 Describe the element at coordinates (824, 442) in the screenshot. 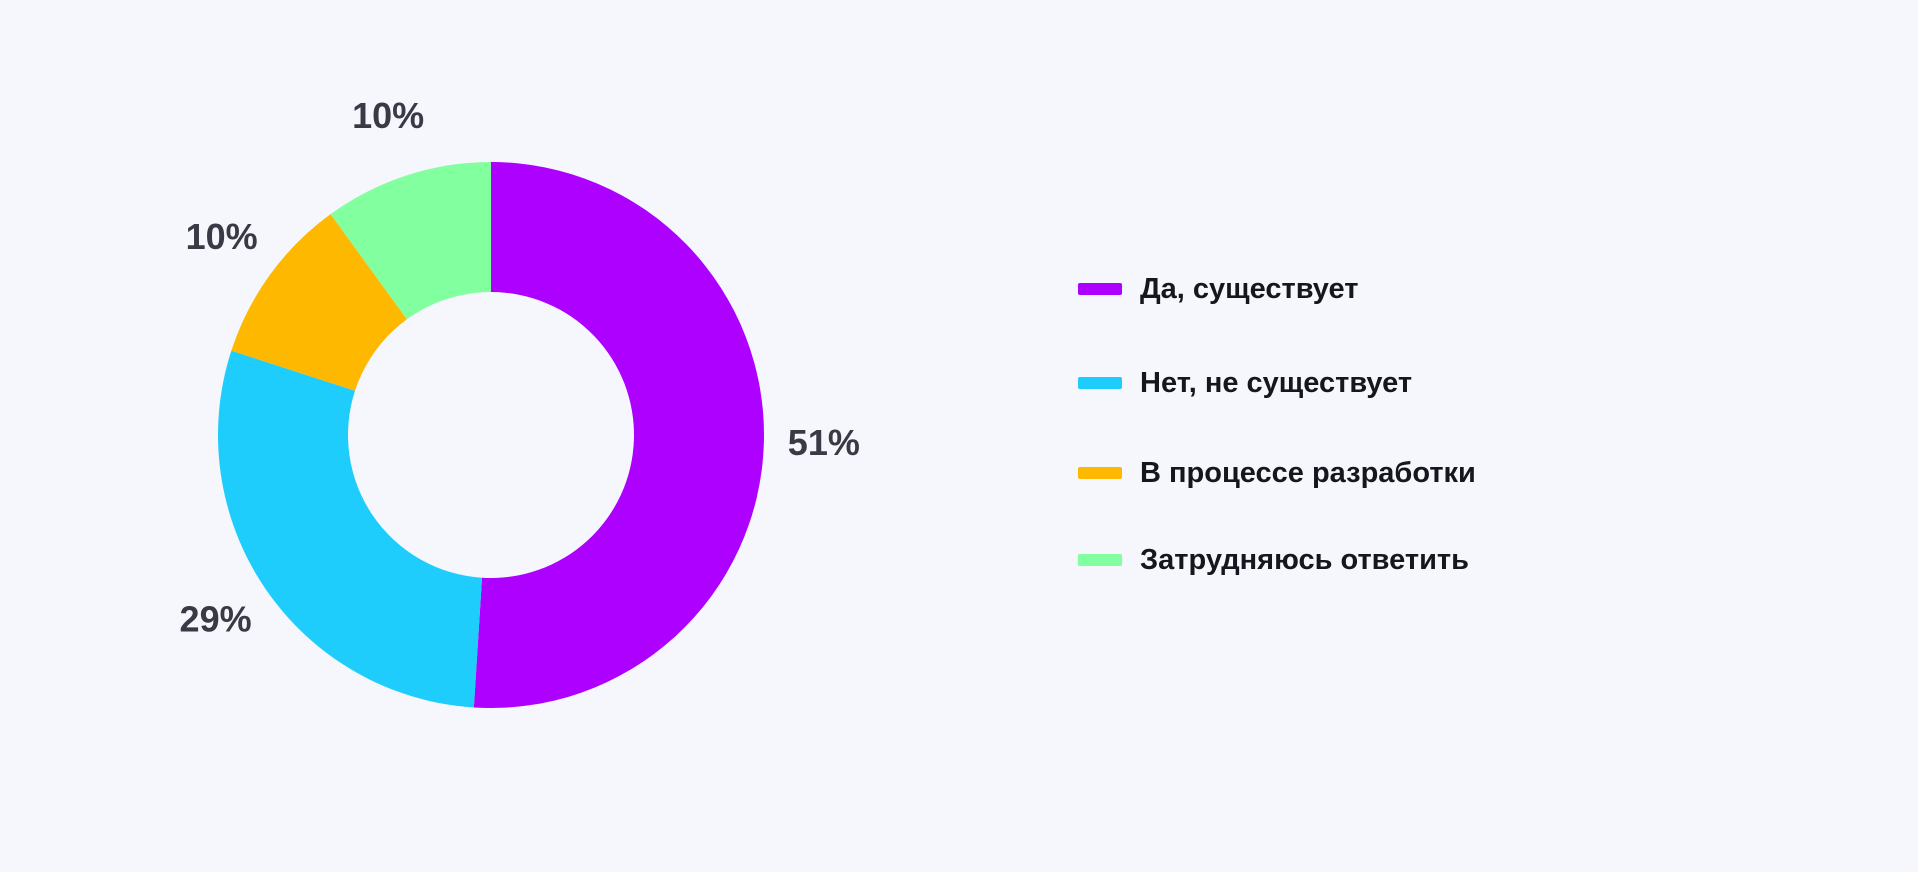

I see `slice-label-1: 51%` at that location.